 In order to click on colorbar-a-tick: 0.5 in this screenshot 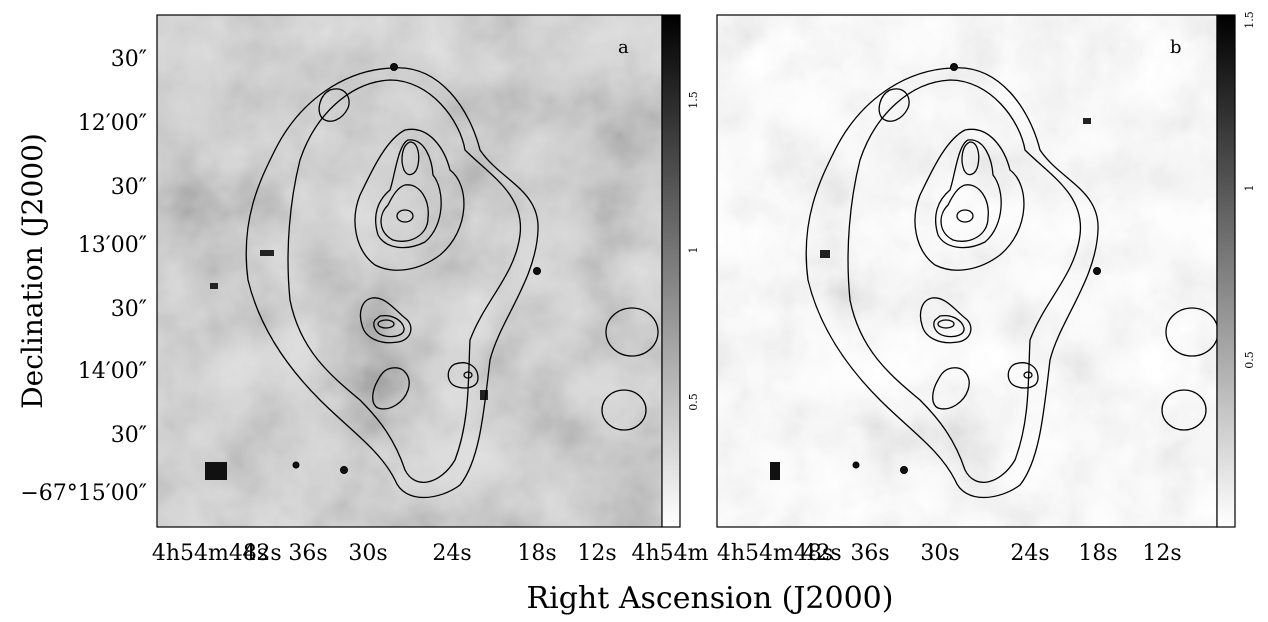, I will do `click(693, 402)`.